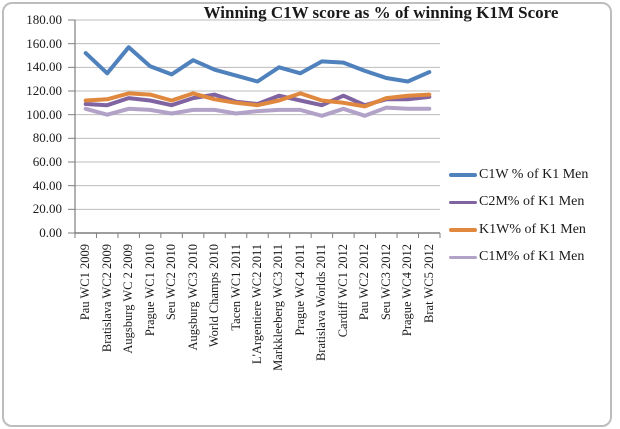 This screenshot has height=429, width=620. Describe the element at coordinates (257, 111) in the screenshot. I see `series-line-c1m` at that location.